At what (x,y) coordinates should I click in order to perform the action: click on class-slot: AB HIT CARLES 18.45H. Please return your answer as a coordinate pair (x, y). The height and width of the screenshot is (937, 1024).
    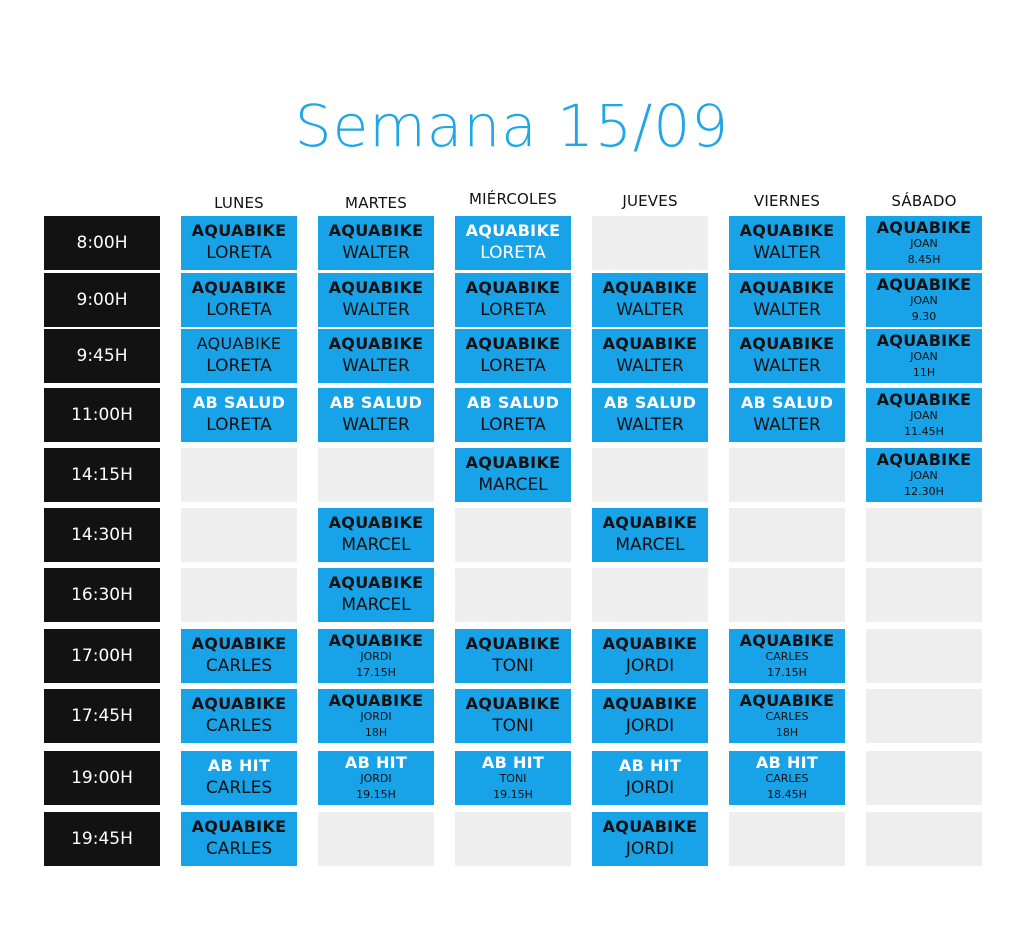
    Looking at the image, I should click on (787, 778).